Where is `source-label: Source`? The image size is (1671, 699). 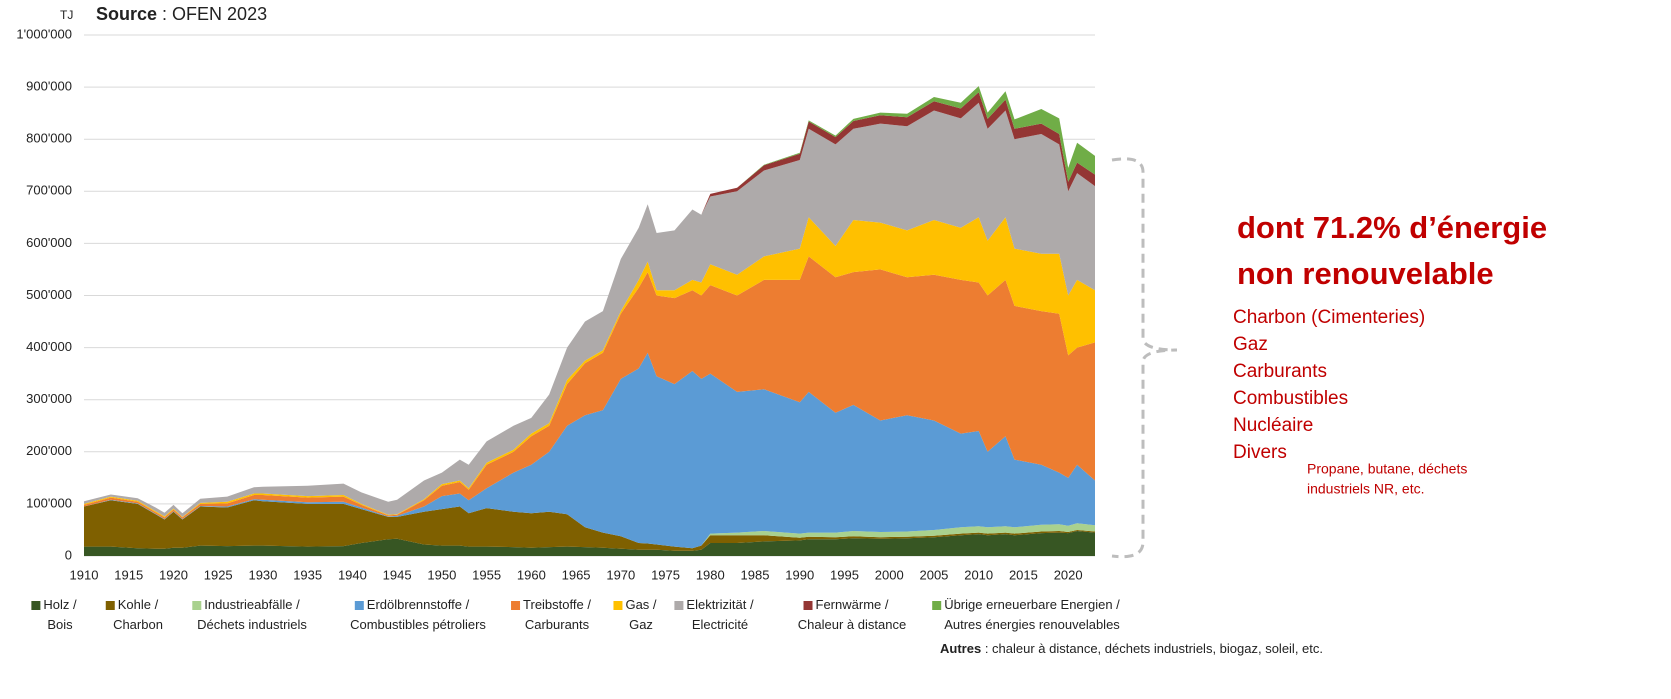 source-label: Source is located at coordinates (126, 14).